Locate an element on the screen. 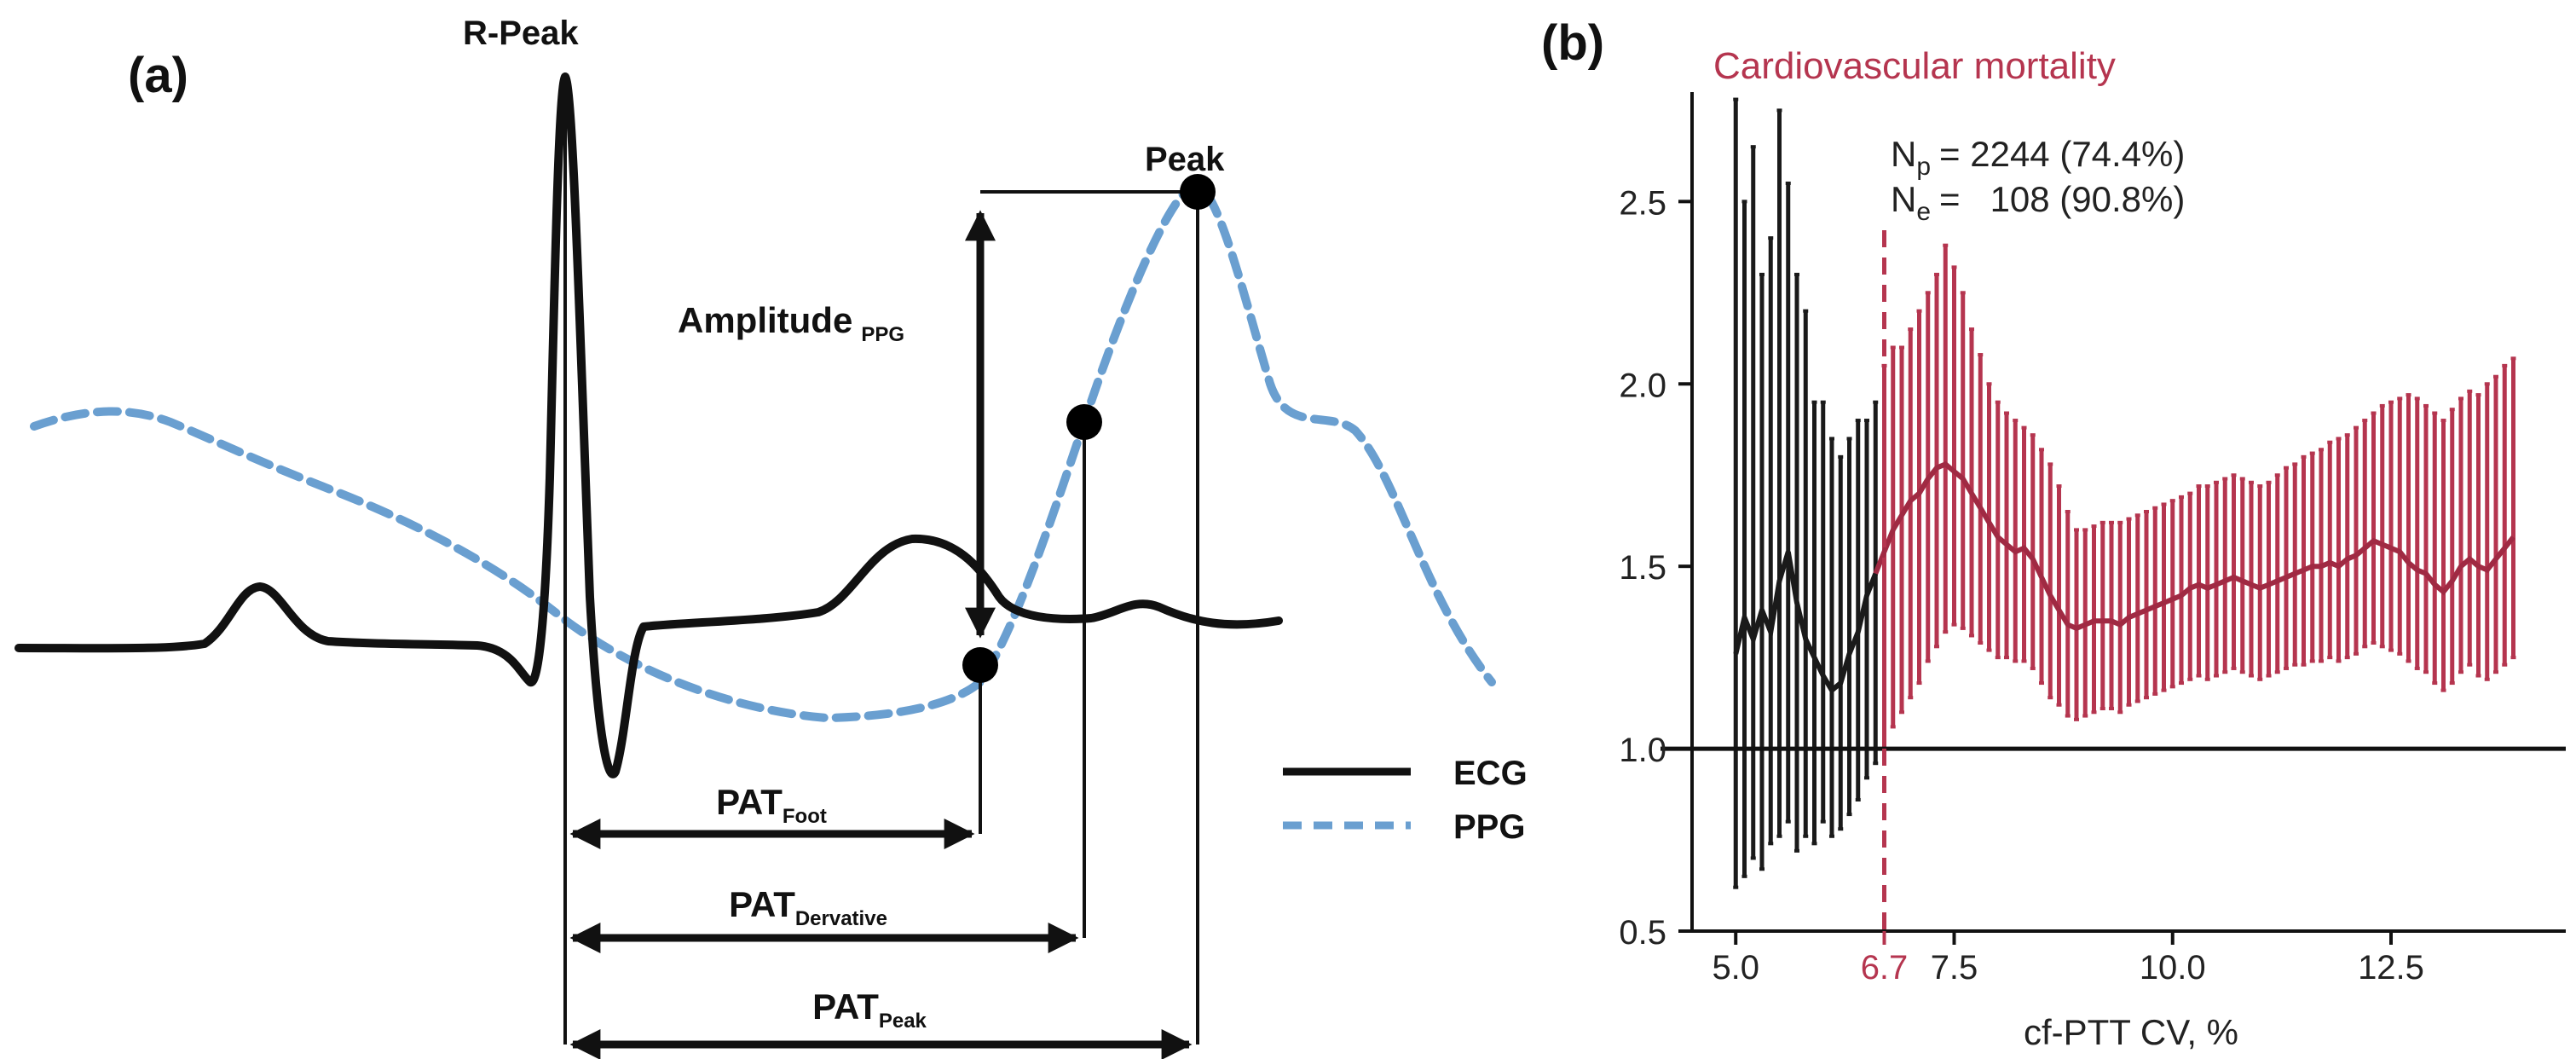 This screenshot has width=2576, height=1059. x-axis-label: cf-PTT CV, % is located at coordinates (2131, 1032).